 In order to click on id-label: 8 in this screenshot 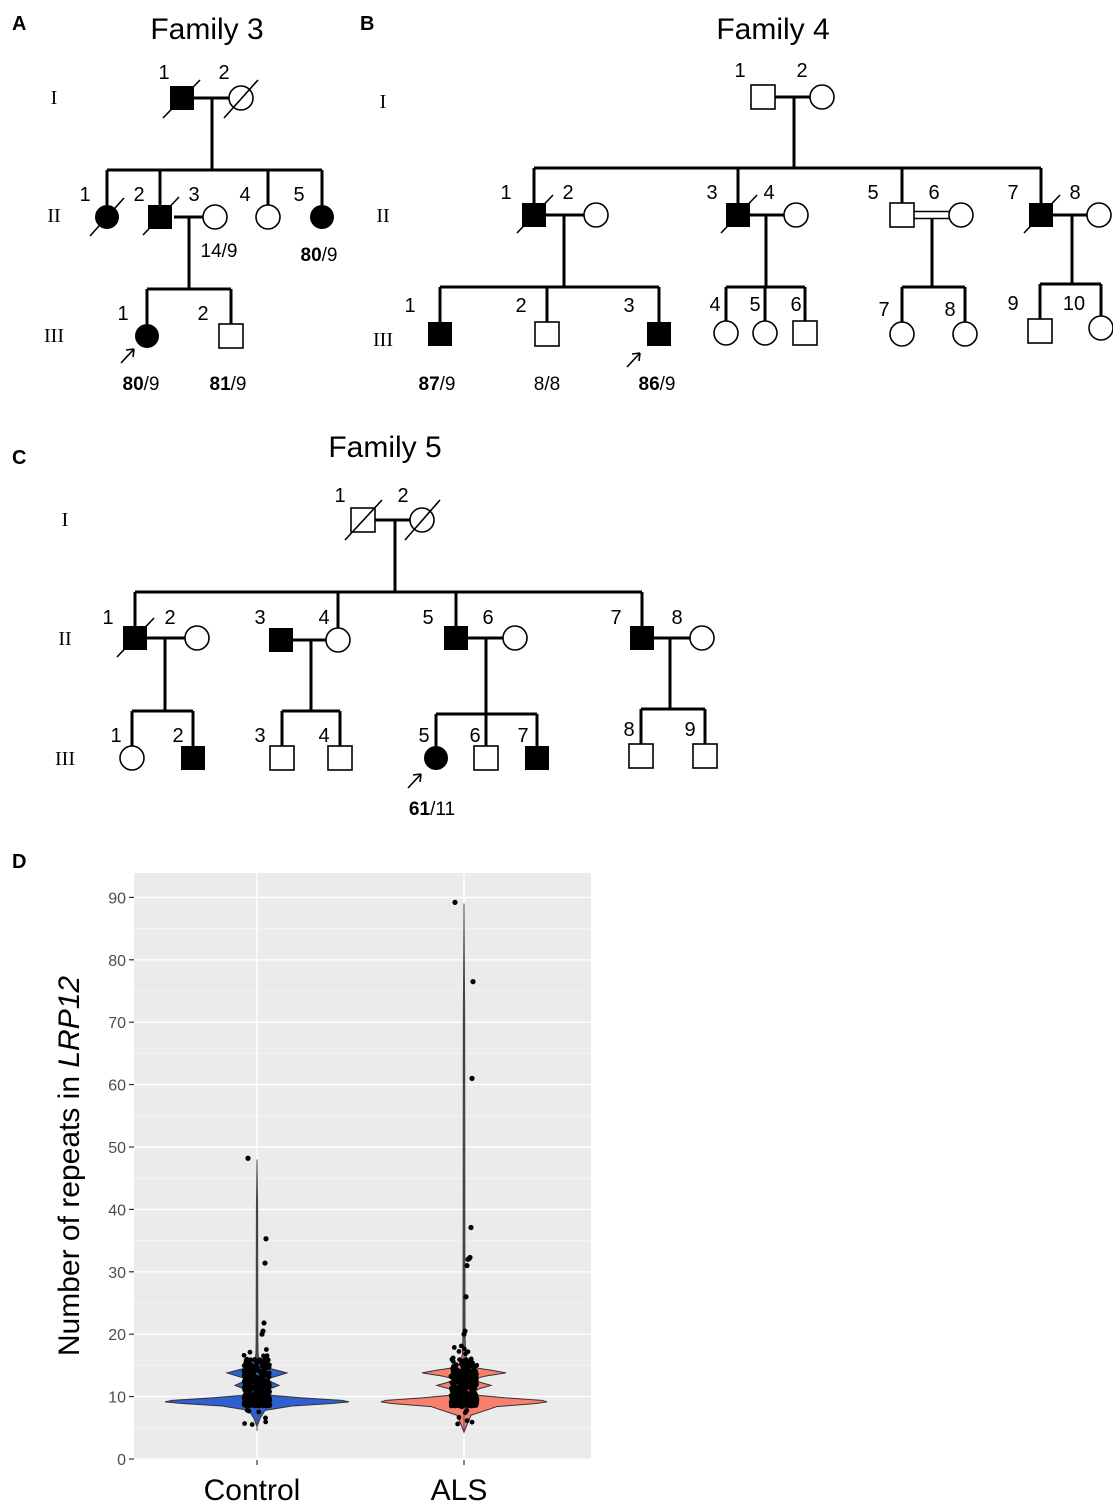, I will do `click(949, 310)`.